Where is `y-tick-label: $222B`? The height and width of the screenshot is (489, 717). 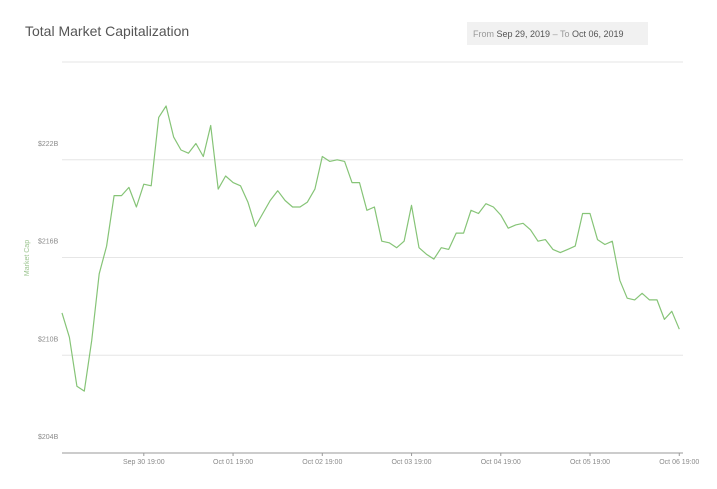
y-tick-label: $222B is located at coordinates (48, 144).